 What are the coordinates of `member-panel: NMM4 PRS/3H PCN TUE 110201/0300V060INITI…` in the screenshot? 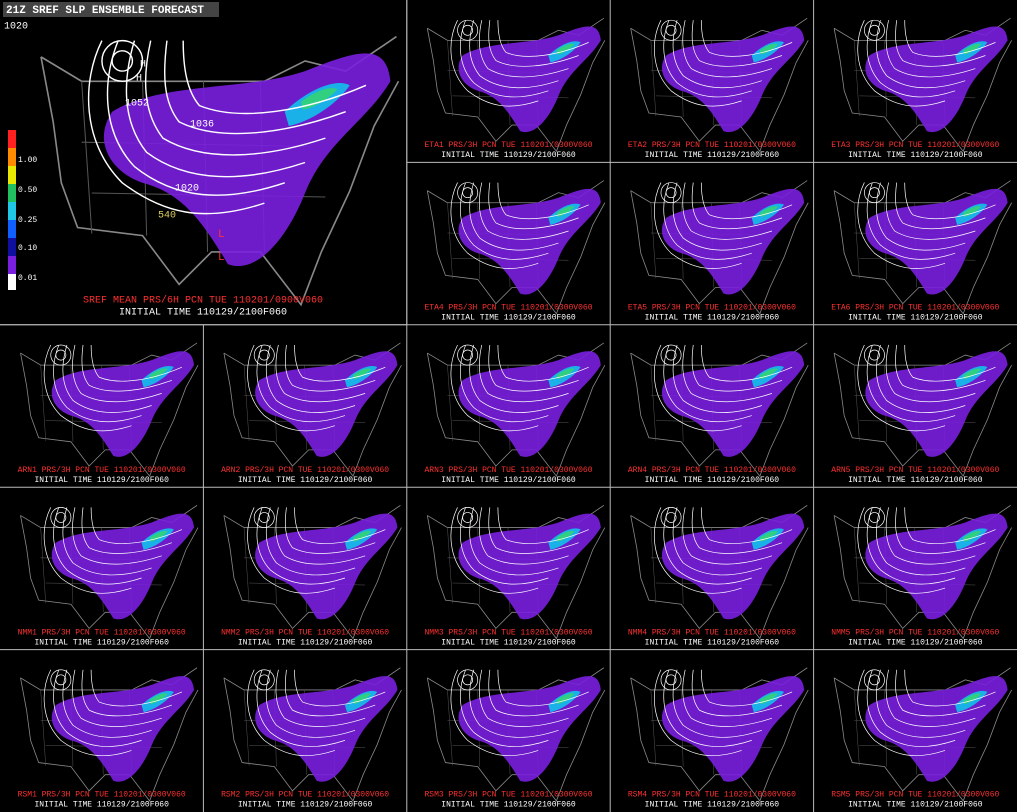 It's located at (718, 575).